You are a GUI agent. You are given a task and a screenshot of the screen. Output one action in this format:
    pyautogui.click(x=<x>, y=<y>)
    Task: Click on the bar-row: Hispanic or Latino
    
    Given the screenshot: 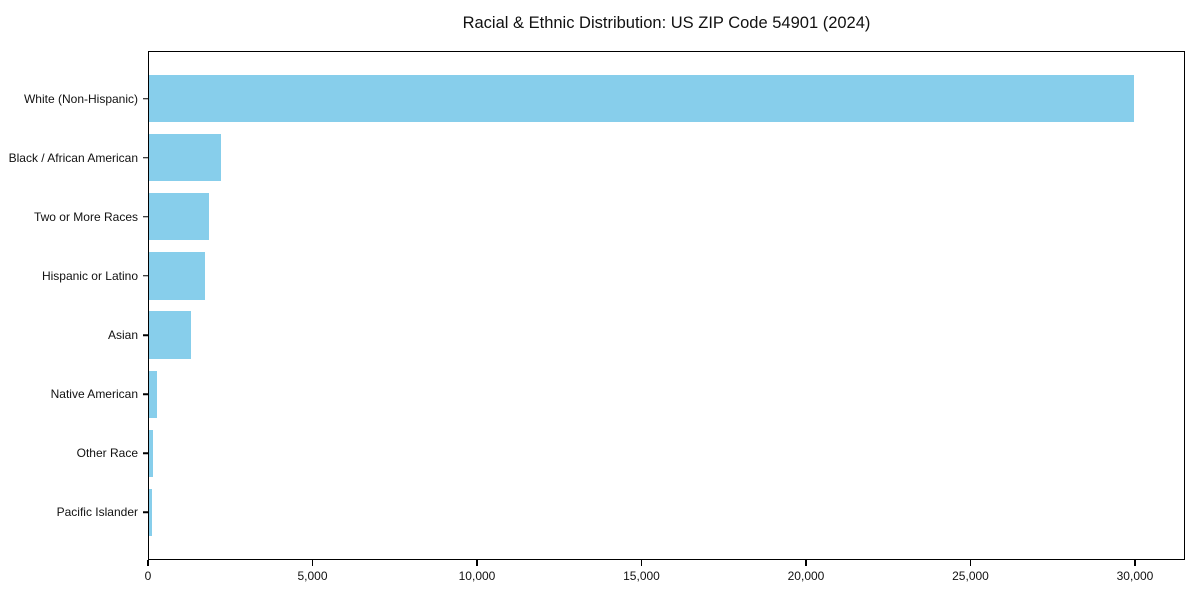 What is the action you would take?
    pyautogui.click(x=613, y=275)
    